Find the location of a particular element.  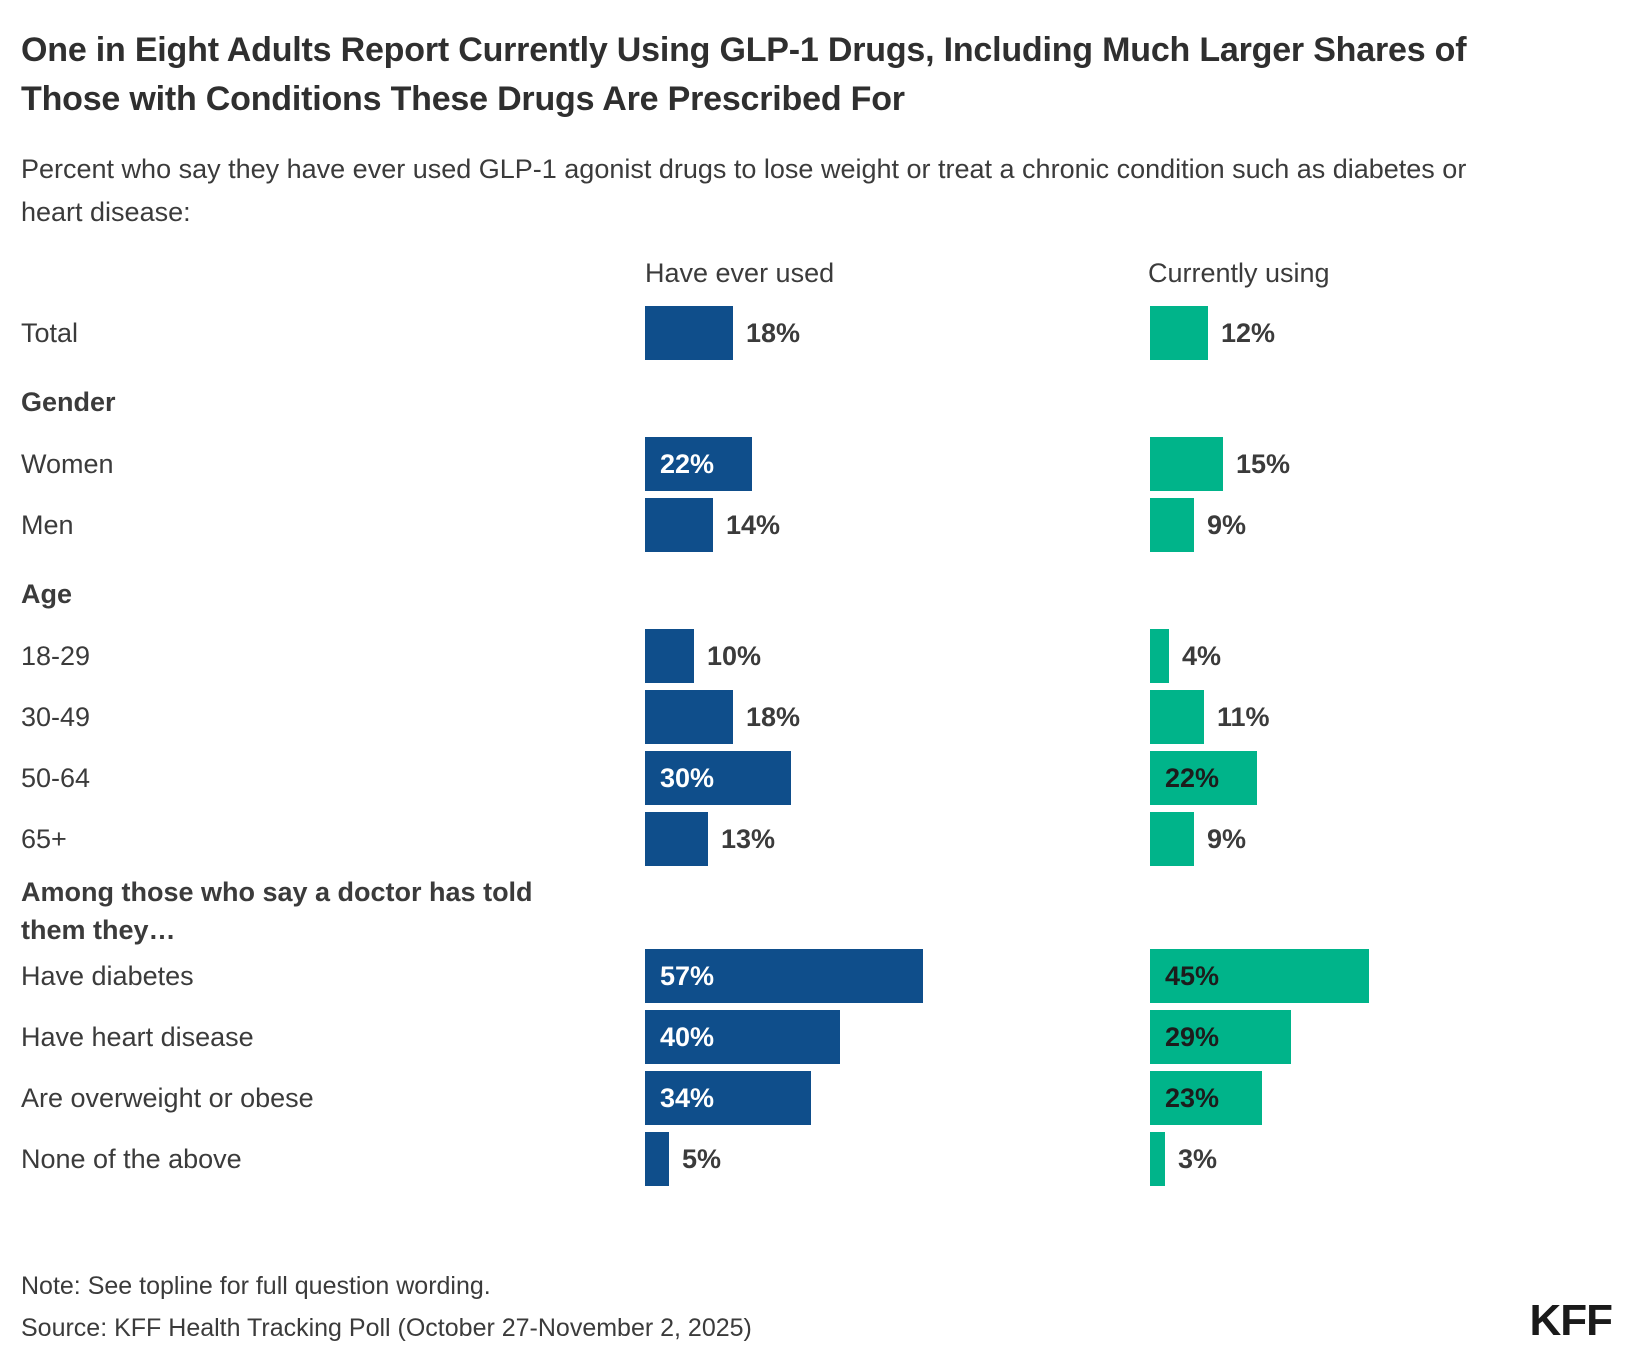

currently-using-value: 3% is located at coordinates (1198, 1159).